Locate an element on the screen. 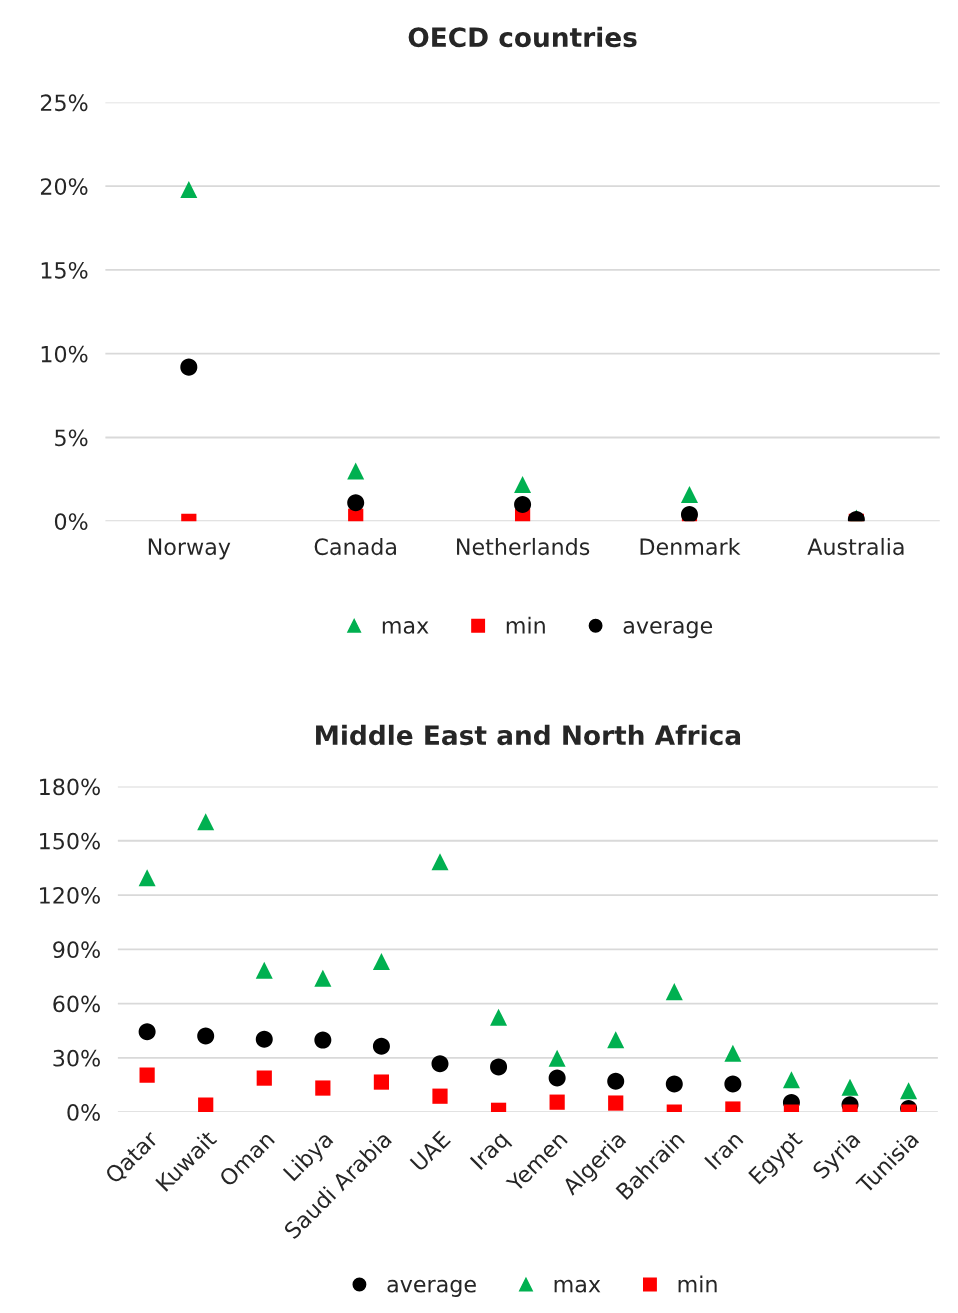 The width and height of the screenshot is (958, 1313). chart-title: Middle East and North Africa is located at coordinates (528, 735).